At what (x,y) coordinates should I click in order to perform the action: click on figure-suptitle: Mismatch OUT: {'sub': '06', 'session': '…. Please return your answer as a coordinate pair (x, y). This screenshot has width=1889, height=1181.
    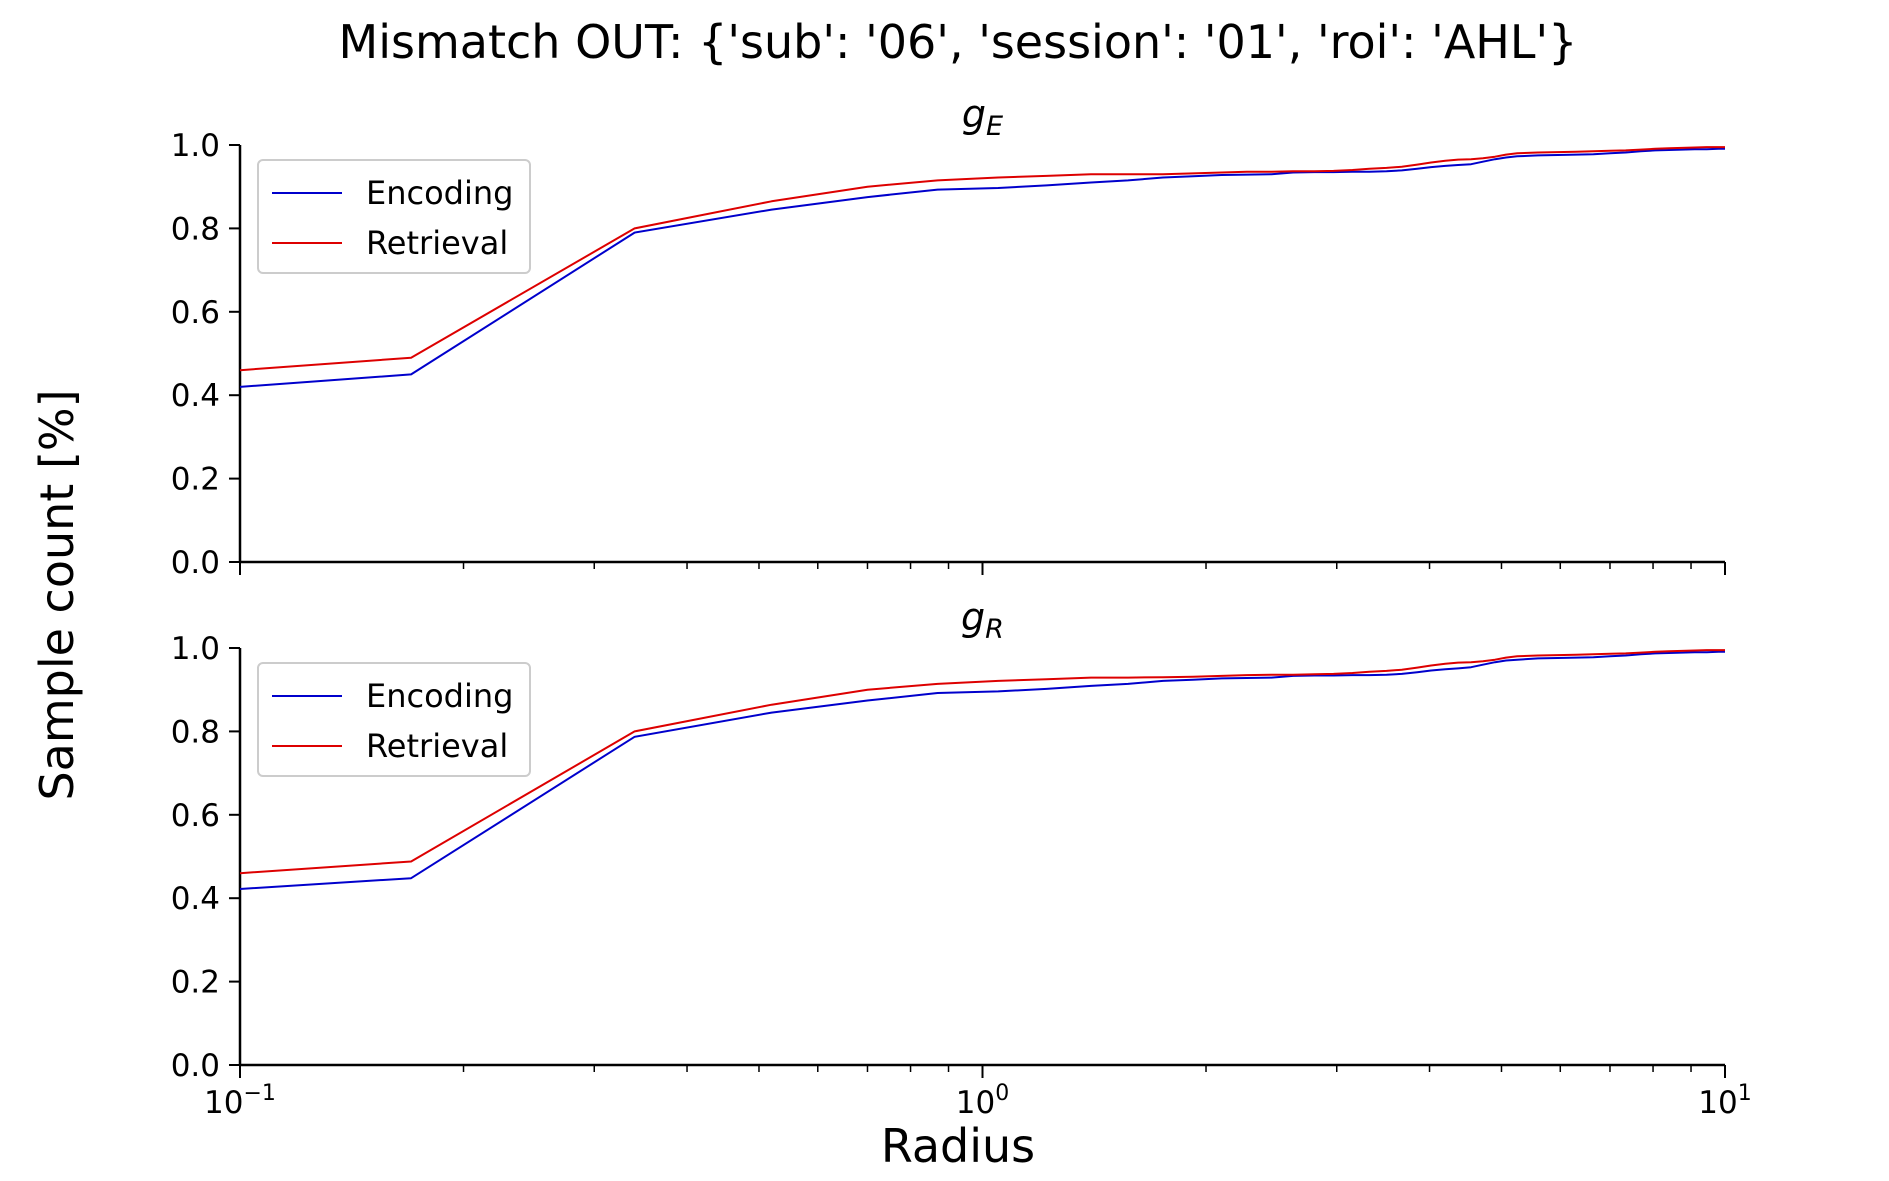
    Looking at the image, I should click on (958, 42).